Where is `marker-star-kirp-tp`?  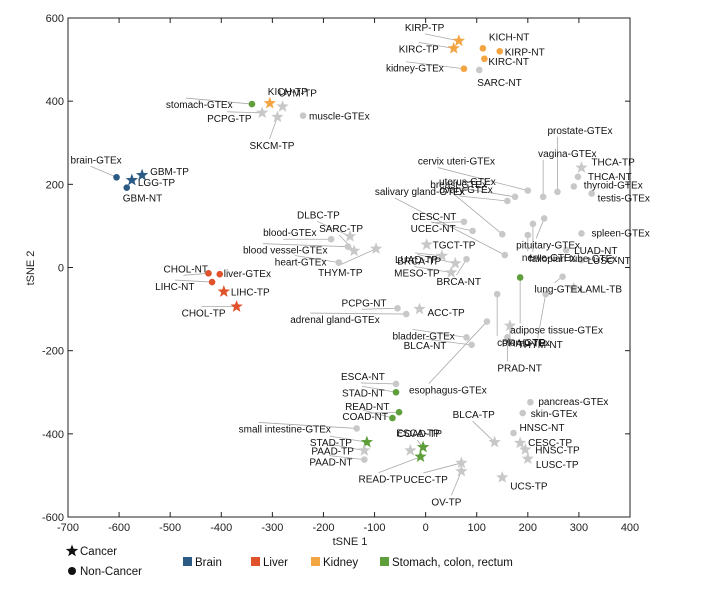
marker-star-kirp-tp is located at coordinates (459, 40).